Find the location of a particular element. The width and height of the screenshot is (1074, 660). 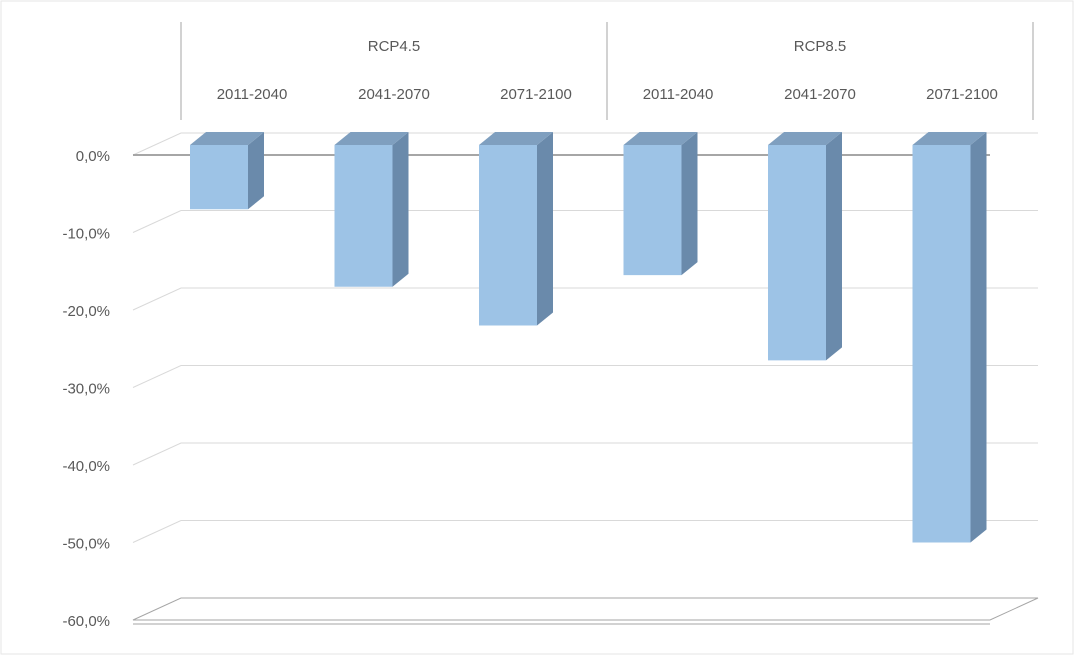

y-tick-label: 0,0% is located at coordinates (93, 156).